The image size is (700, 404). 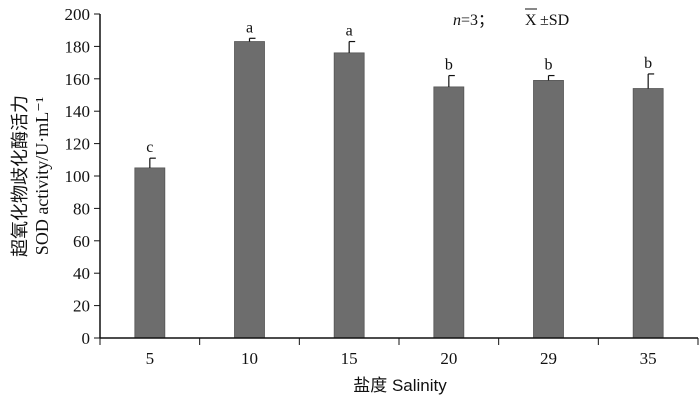 I want to click on x-tick-label-29: 29, so click(x=548, y=358).